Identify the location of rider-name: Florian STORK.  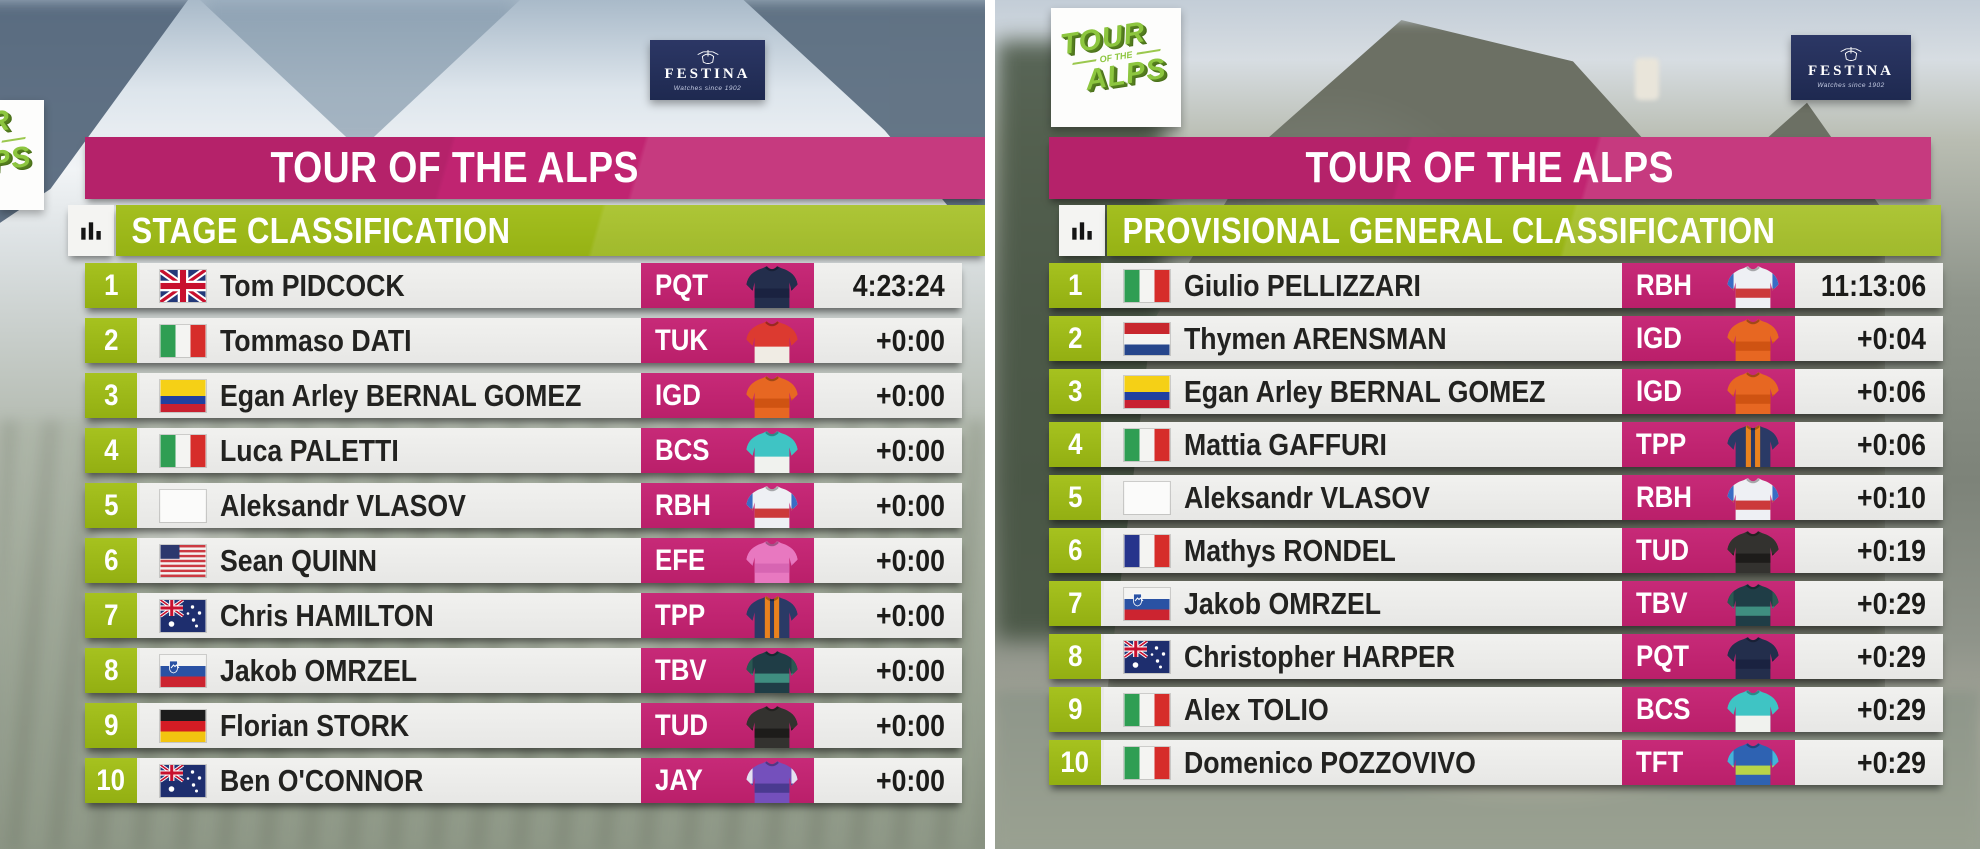
(315, 725).